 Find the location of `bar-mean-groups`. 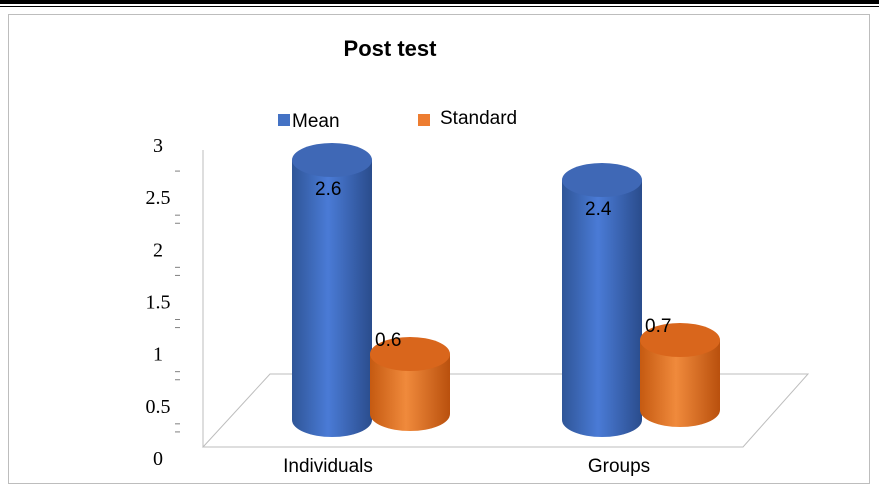

bar-mean-groups is located at coordinates (602, 300).